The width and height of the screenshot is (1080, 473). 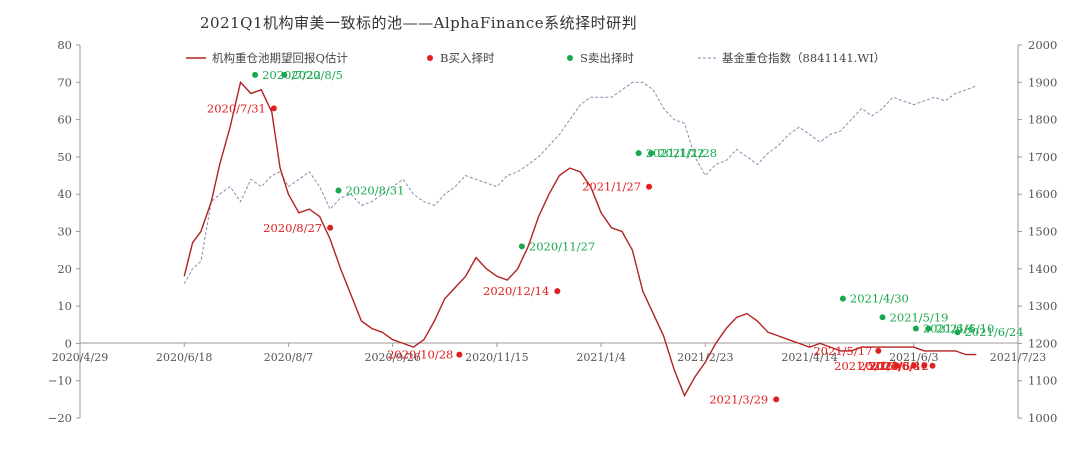 I want to click on legend-buy-label: B买入择时, so click(x=467, y=58).